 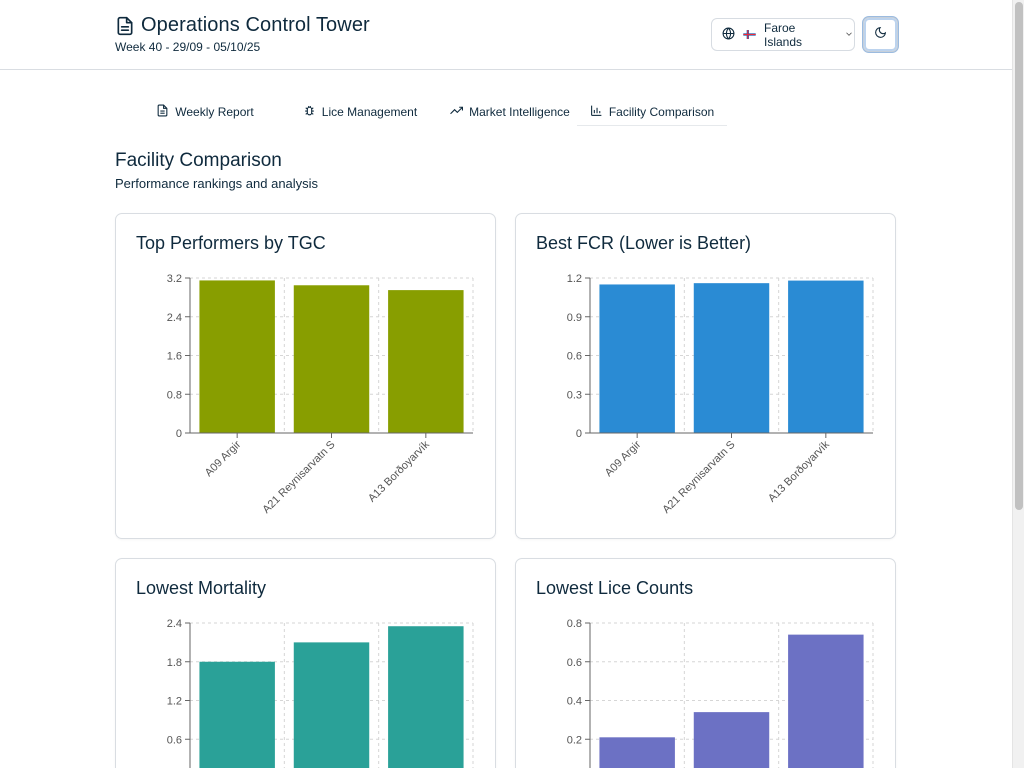 I want to click on region-select: Faroe Islands, so click(x=783, y=34).